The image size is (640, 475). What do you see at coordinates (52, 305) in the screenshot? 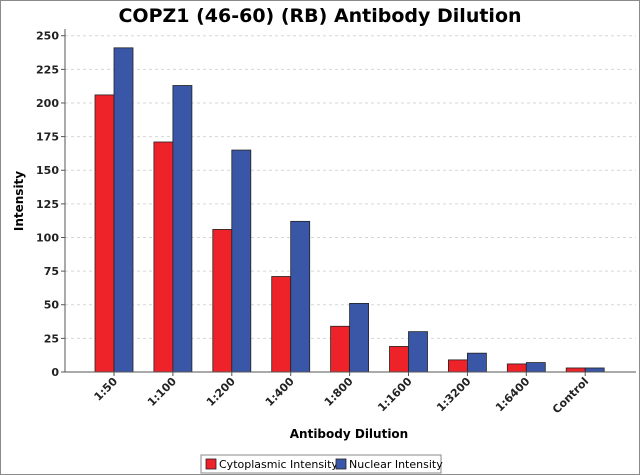
I see `y-tick-label: 50` at bounding box center [52, 305].